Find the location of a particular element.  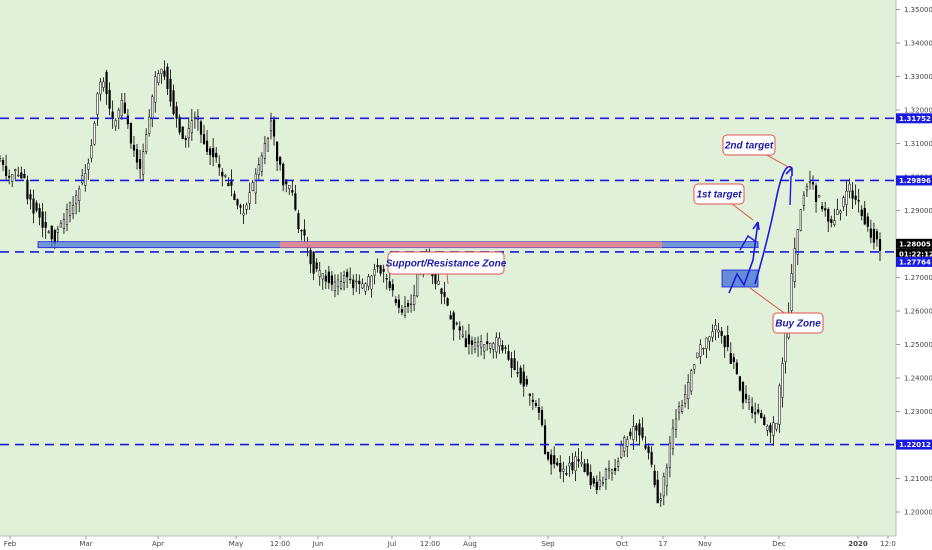

target2-callout: 2nd target is located at coordinates (756, 151).